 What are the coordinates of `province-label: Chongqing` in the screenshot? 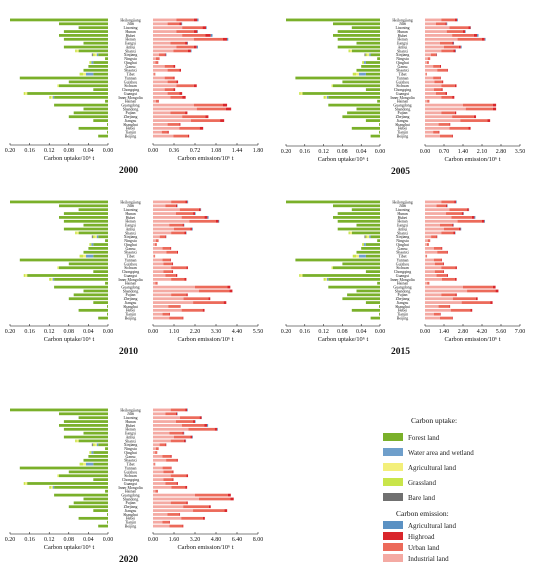 It's located at (130, 272).